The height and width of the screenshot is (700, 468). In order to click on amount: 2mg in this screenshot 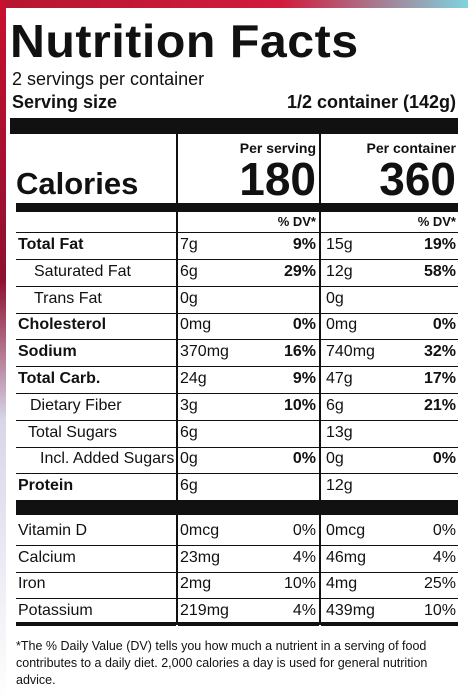, I will do `click(196, 583)`.